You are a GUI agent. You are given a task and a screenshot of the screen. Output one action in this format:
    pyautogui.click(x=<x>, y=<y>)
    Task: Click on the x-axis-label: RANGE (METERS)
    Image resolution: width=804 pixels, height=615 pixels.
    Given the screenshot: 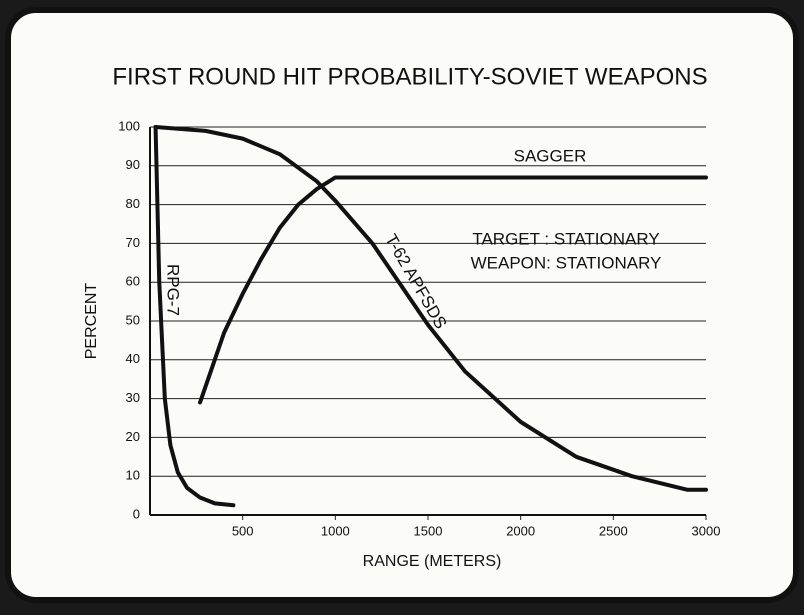 What is the action you would take?
    pyautogui.click(x=432, y=561)
    